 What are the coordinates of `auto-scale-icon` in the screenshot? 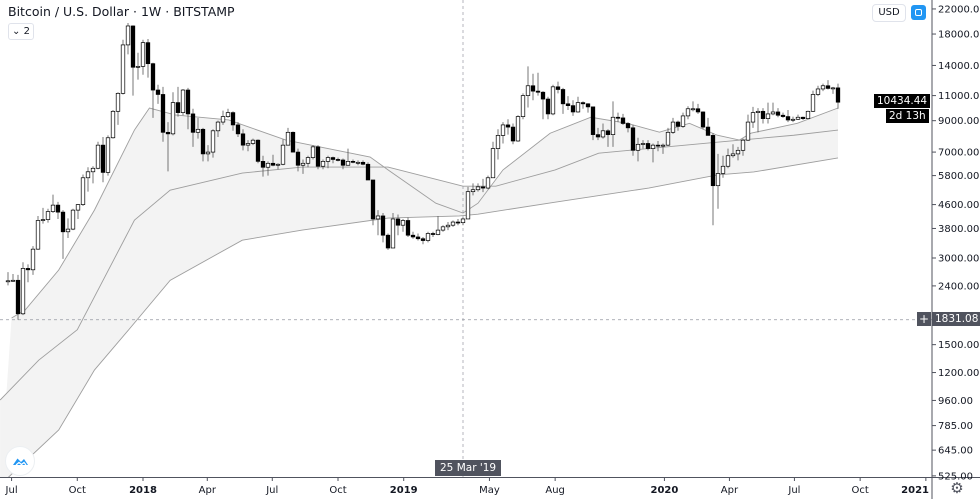 It's located at (918, 12).